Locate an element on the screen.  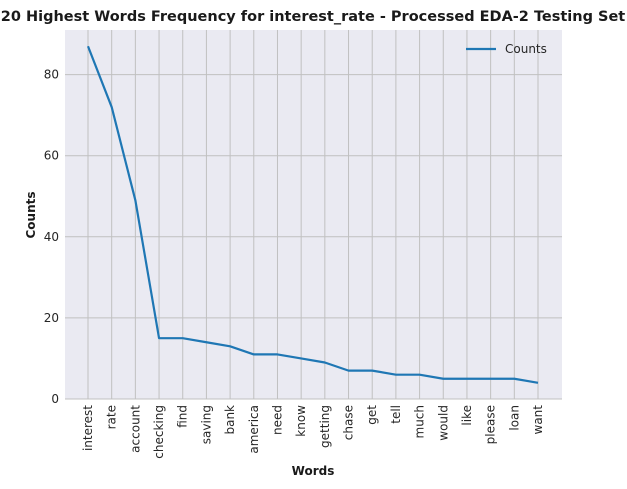
x-tick-label: saving is located at coordinates (206, 424).